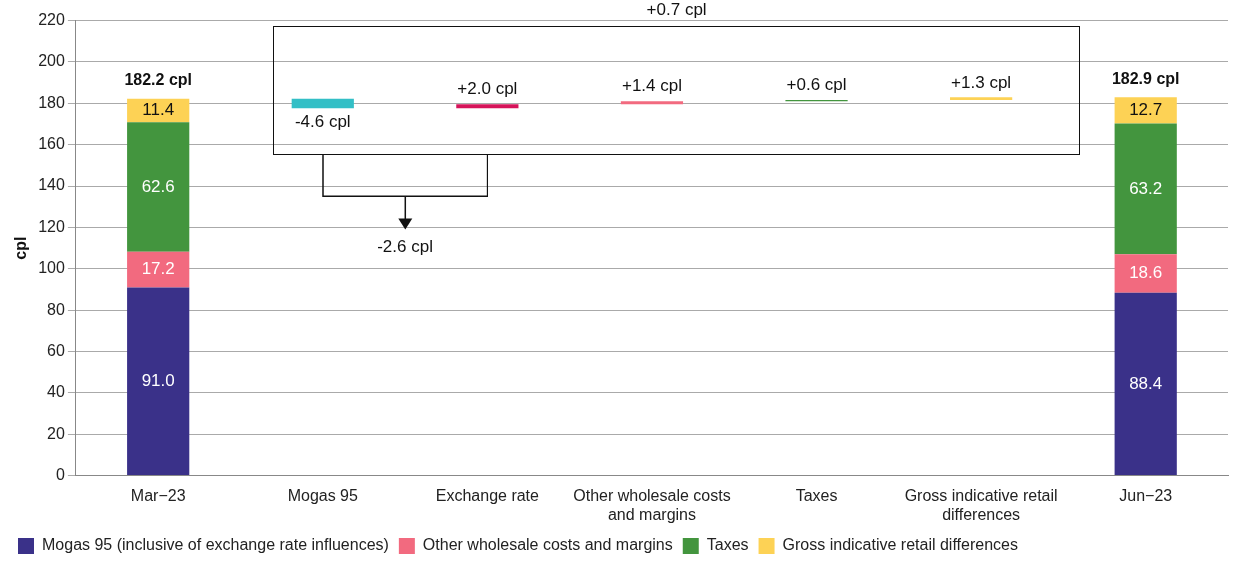  Describe the element at coordinates (51, 61) in the screenshot. I see `y-tick-label: 200` at that location.